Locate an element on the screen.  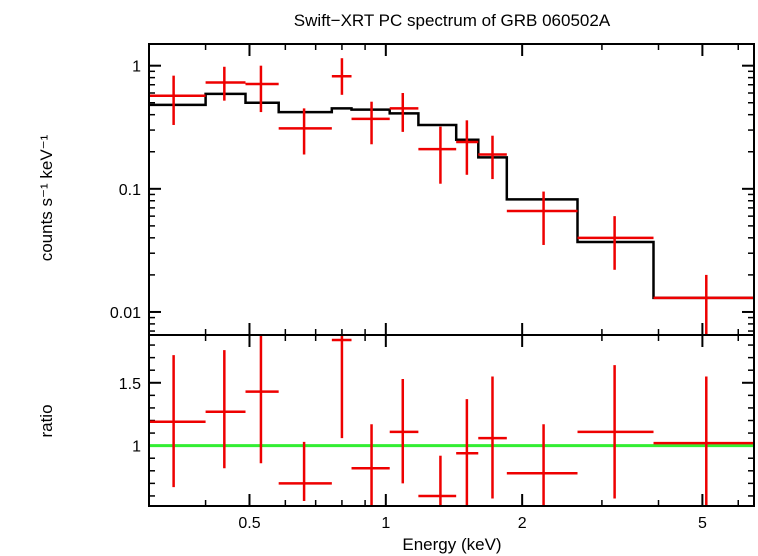
lower-y-axis-label: ratio is located at coordinates (46, 420).